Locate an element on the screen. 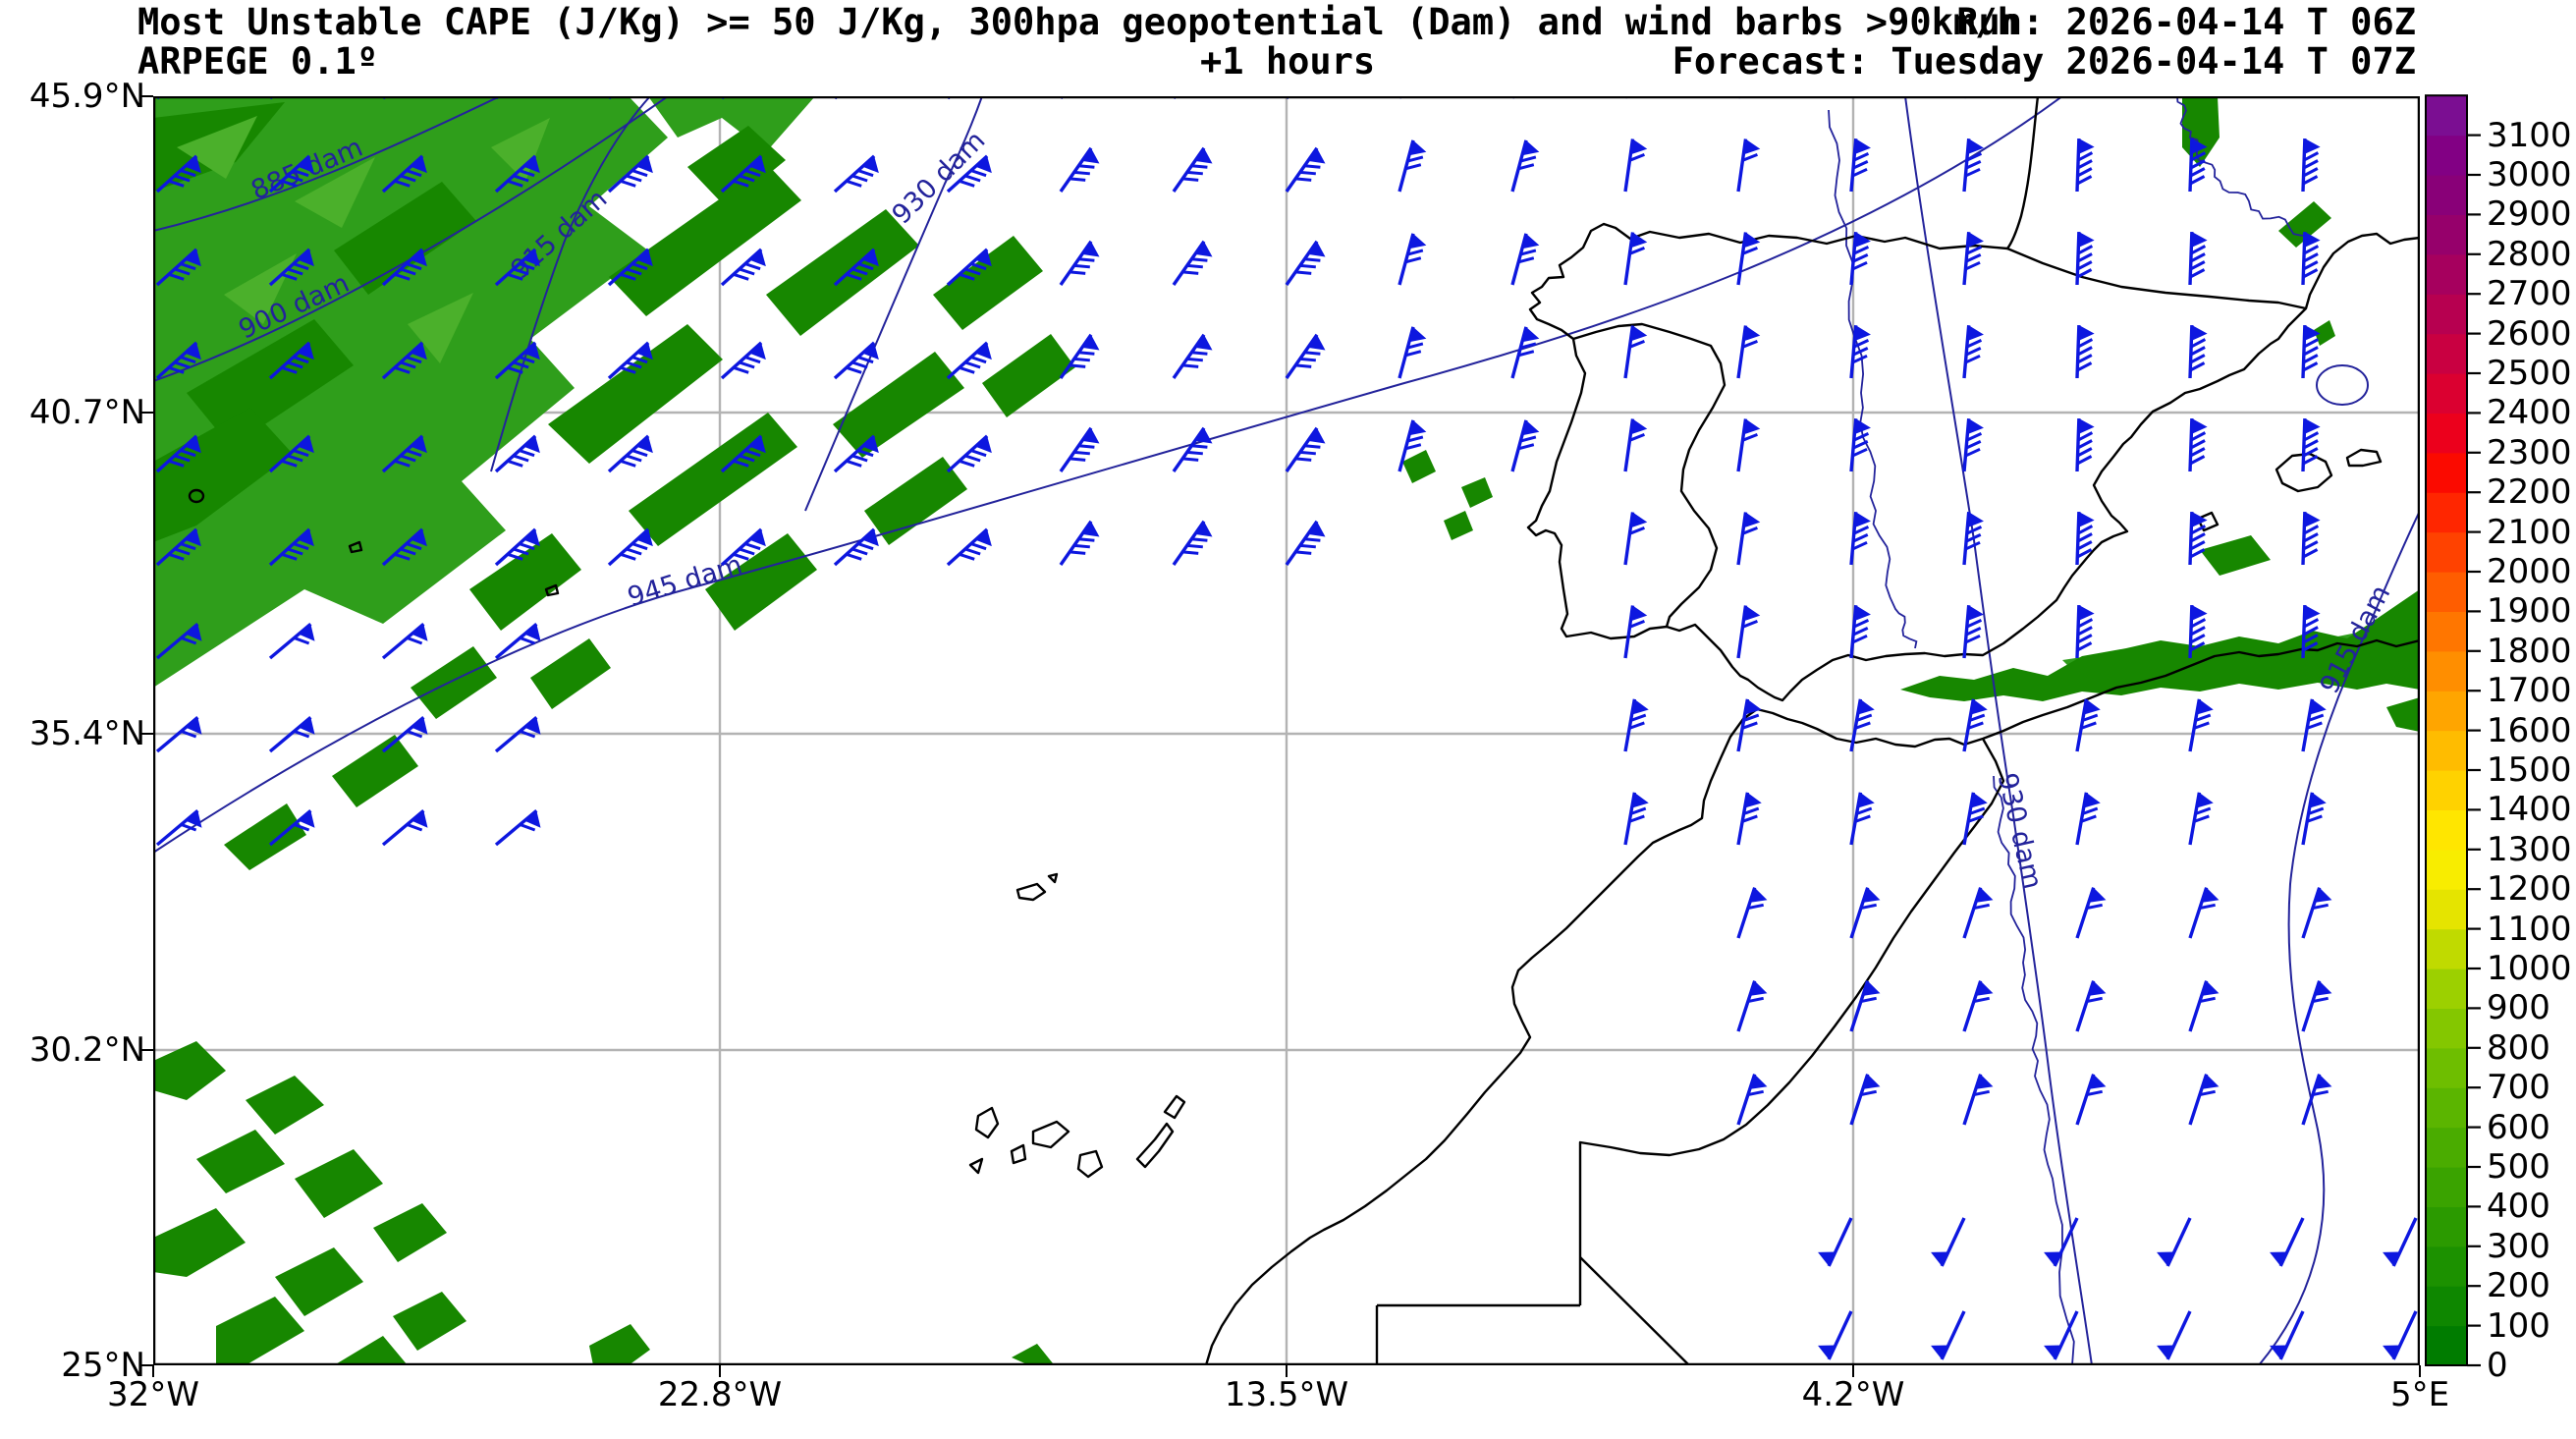  colorbar-tick-label: 2000 is located at coordinates (2529, 571).